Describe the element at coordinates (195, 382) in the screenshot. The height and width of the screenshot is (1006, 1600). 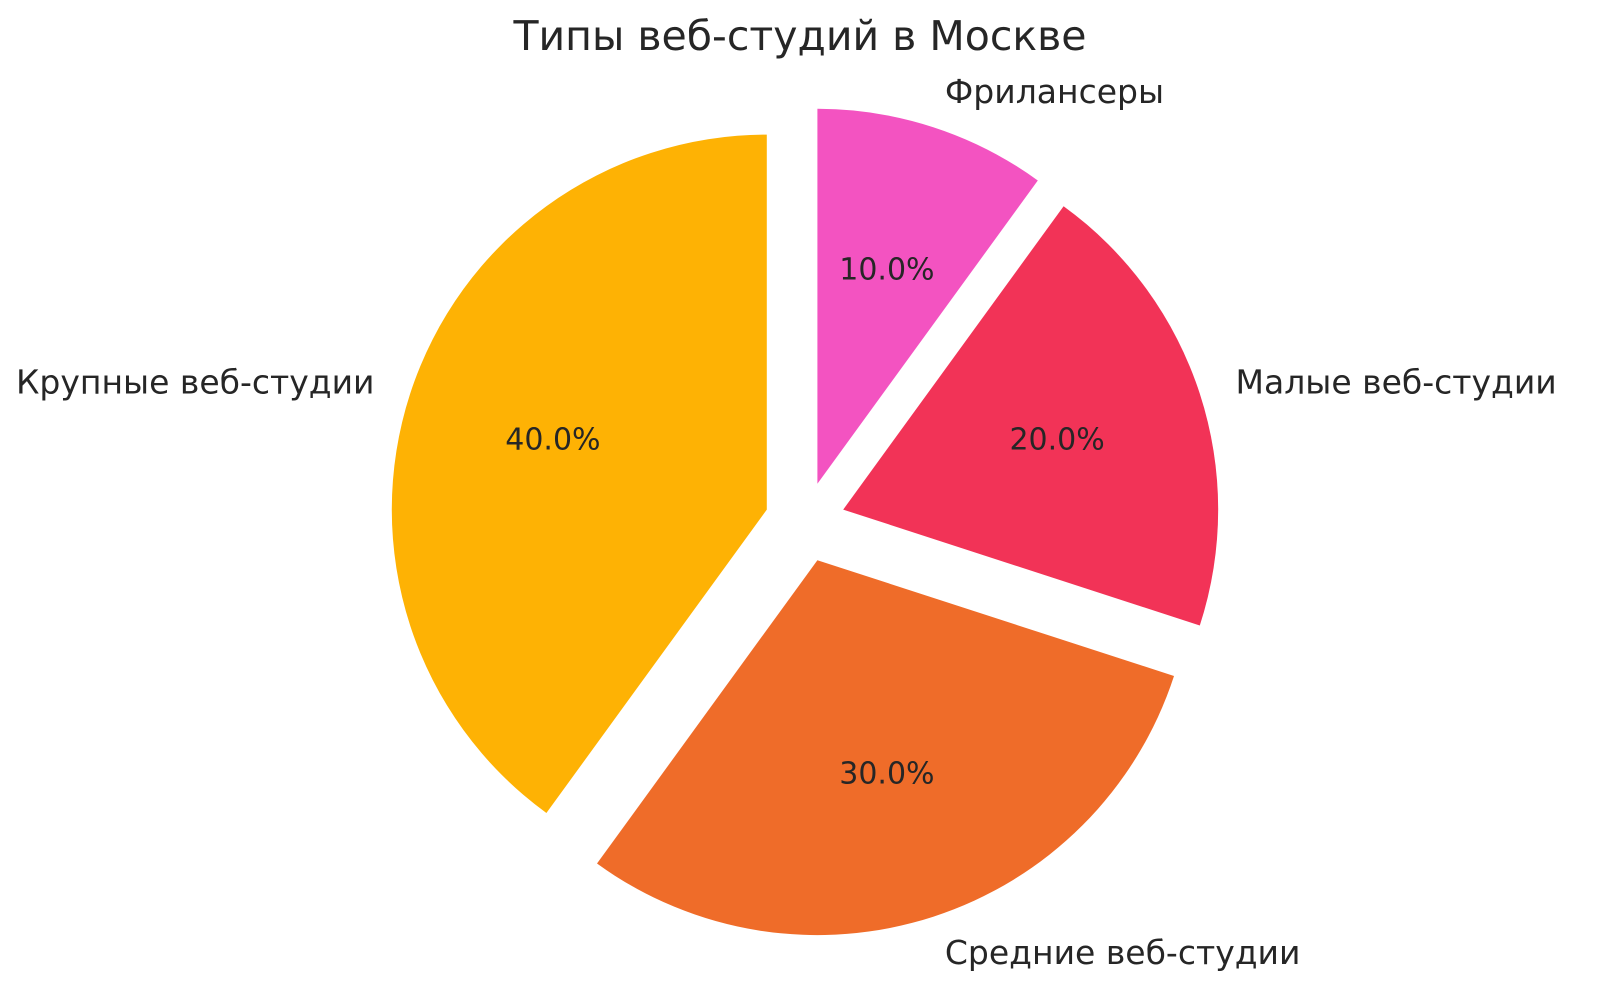
I see `slice-category-label-3: Крупные веб-студии` at that location.